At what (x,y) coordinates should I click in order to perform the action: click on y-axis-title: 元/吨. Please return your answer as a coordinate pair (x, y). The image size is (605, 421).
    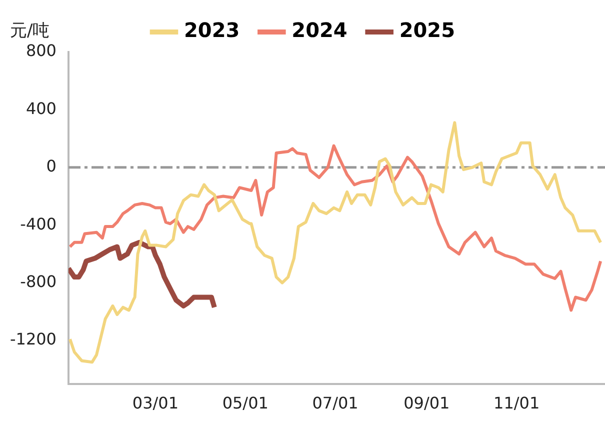
    Looking at the image, I should click on (30, 30).